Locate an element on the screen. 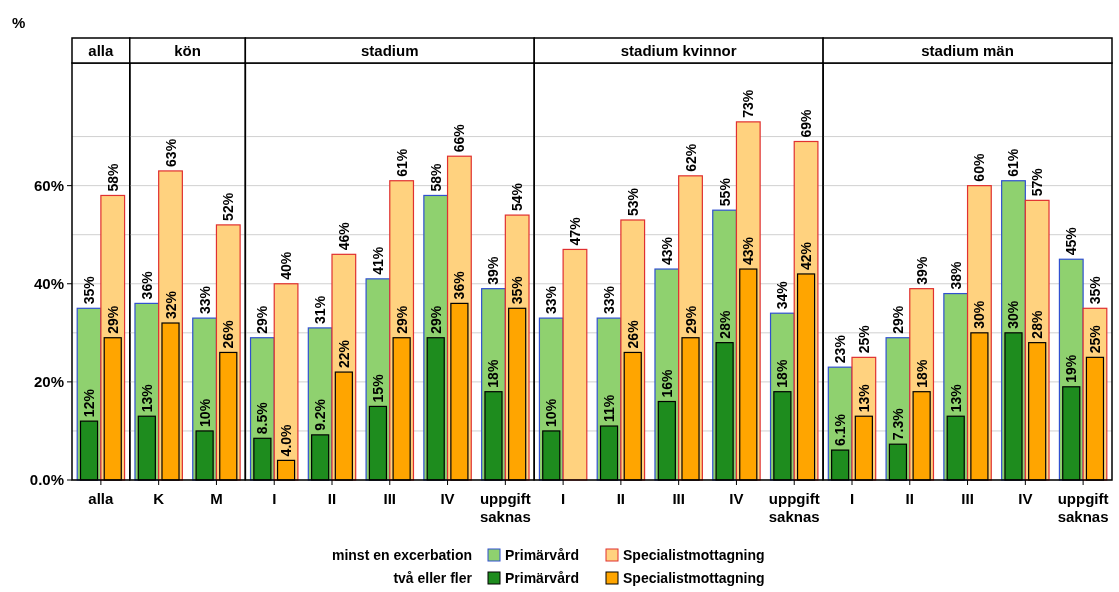  data-label: 45% is located at coordinates (1071, 241).